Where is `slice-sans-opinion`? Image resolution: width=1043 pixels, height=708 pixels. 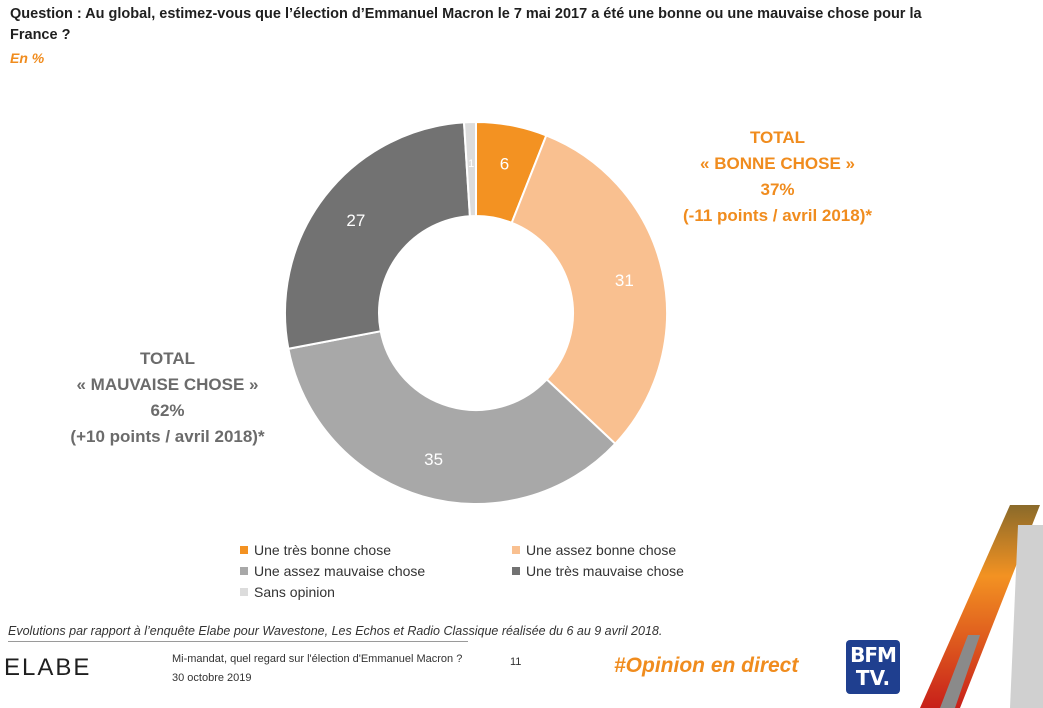
slice-sans-opinion is located at coordinates (469, 169).